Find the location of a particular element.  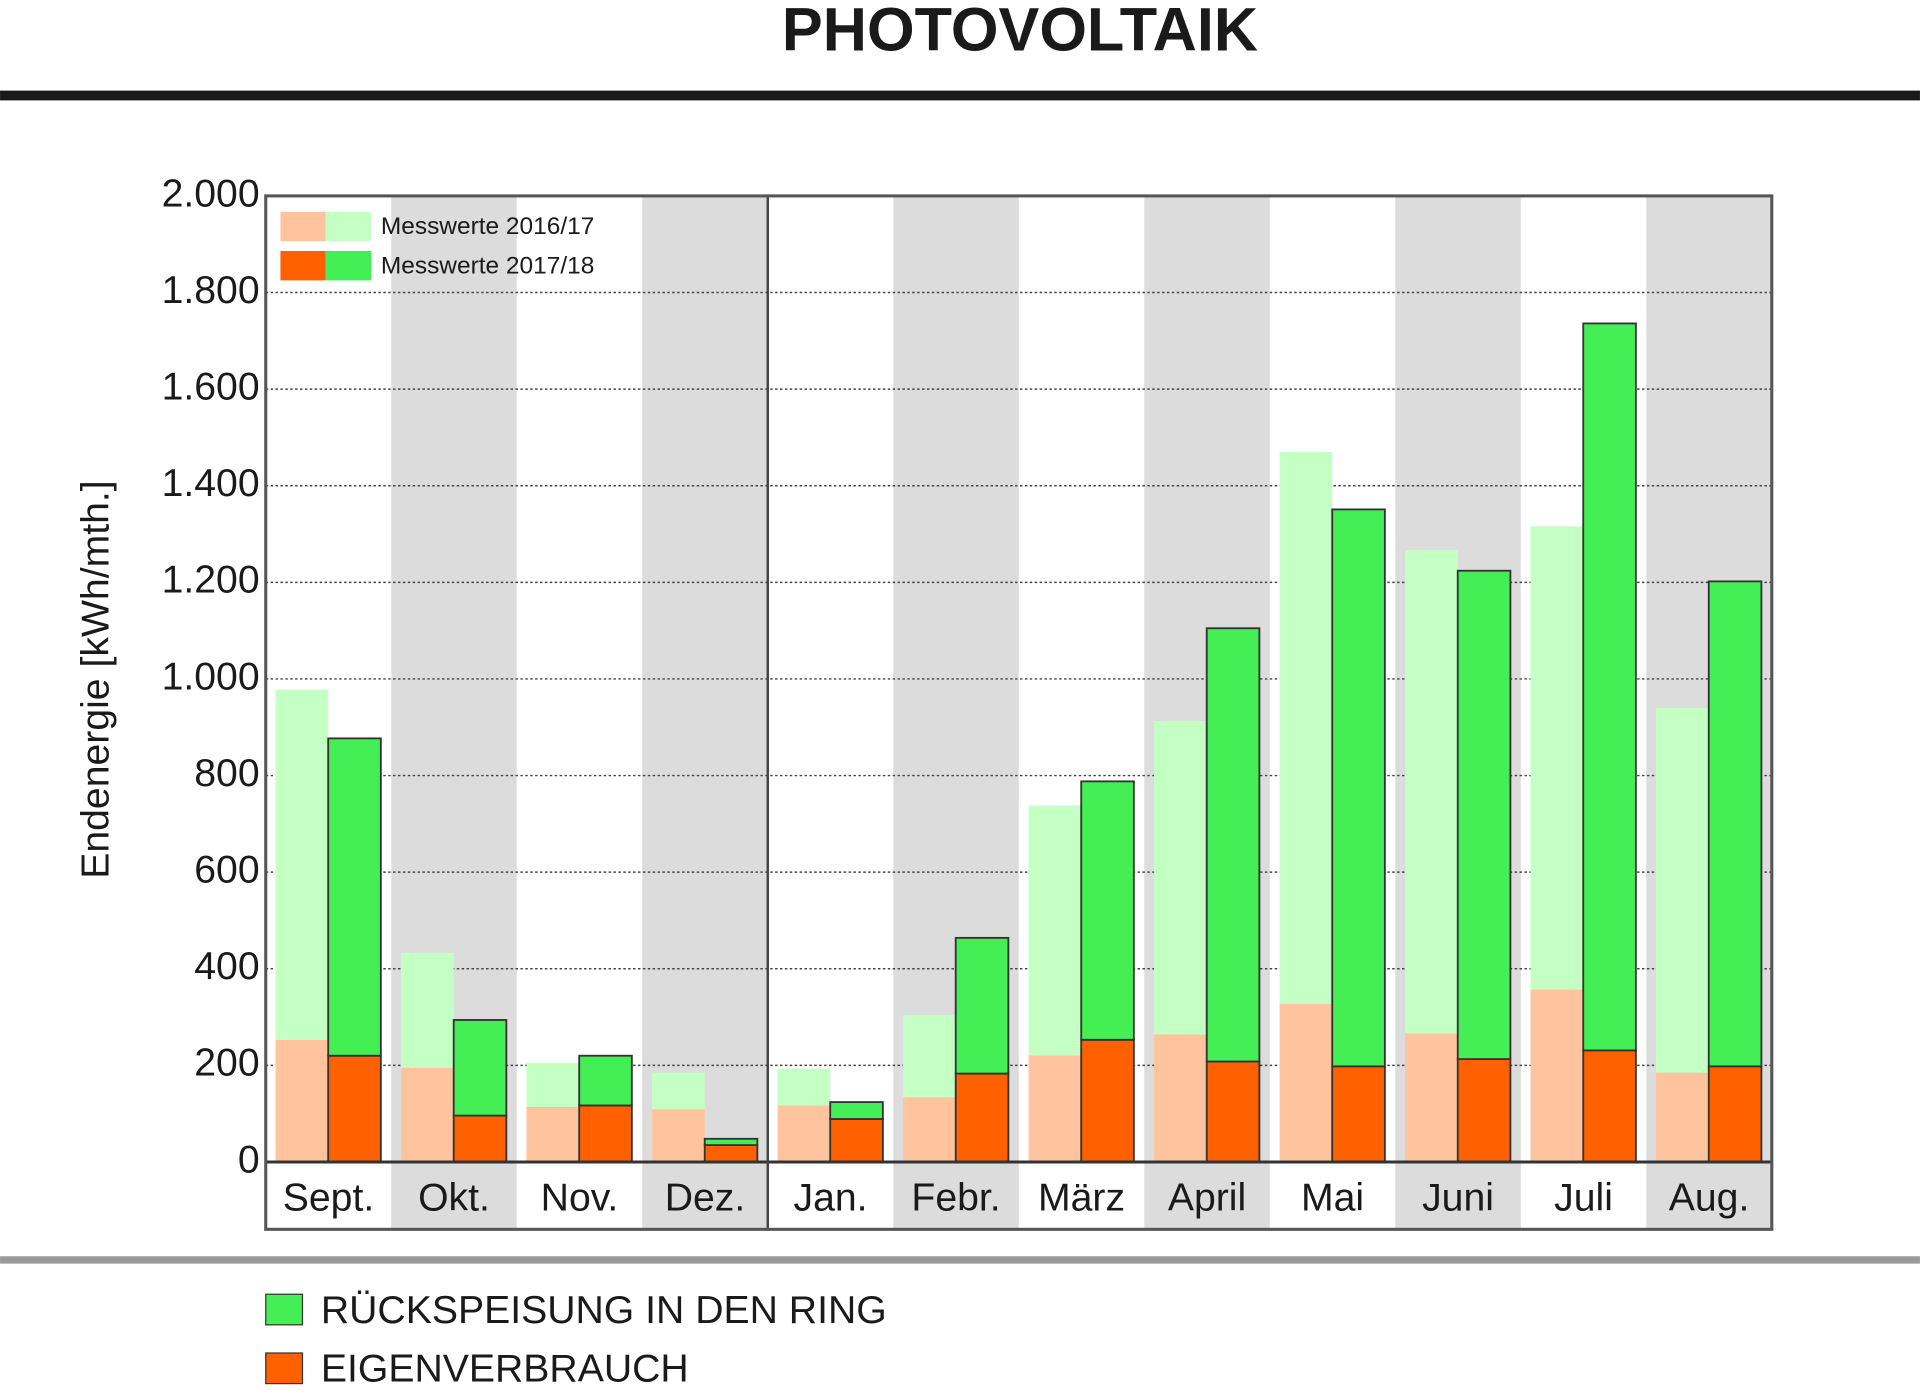

y-tick-label: 1.400 is located at coordinates (211, 483).